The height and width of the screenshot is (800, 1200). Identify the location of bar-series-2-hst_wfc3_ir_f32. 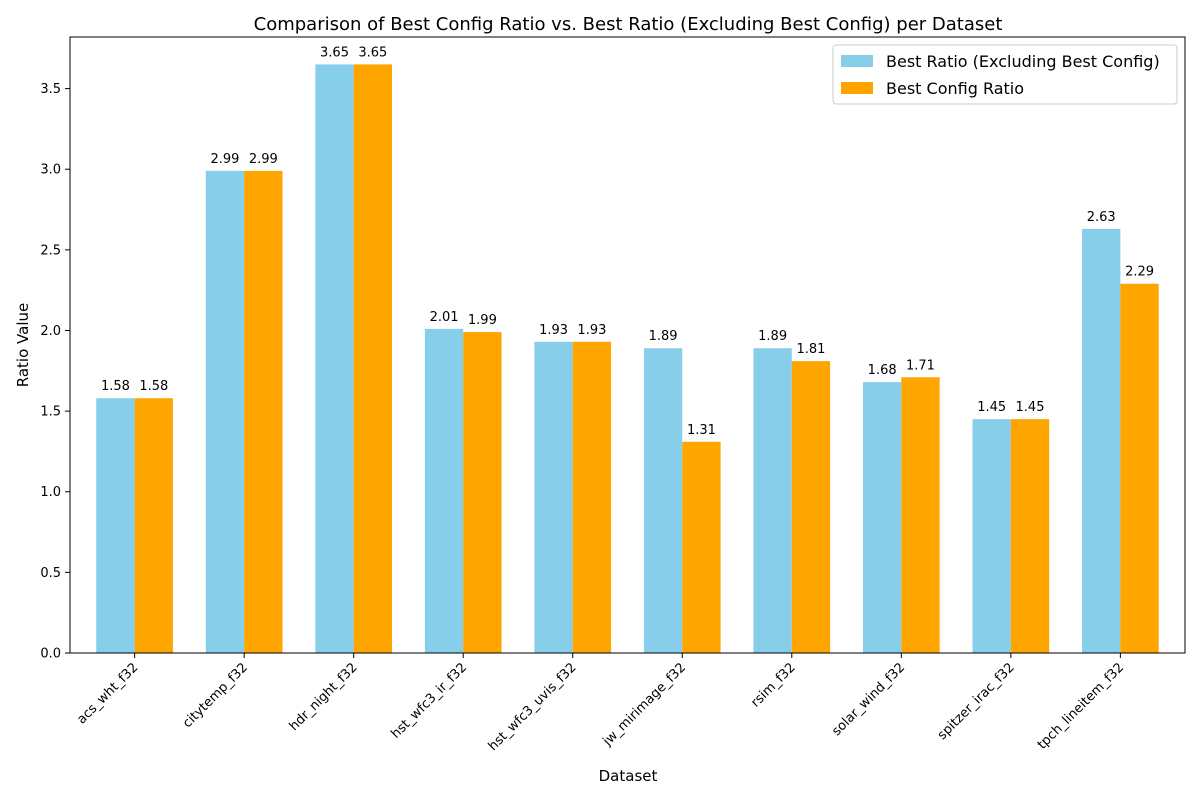
(482, 492).